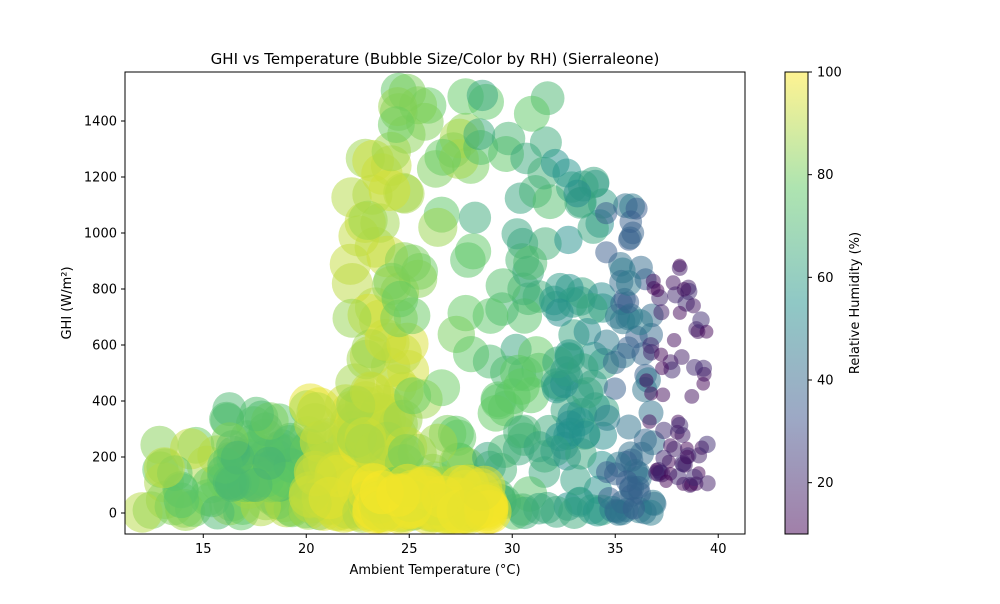 This screenshot has height=604, width=1000. What do you see at coordinates (104, 318) in the screenshot?
I see `y-axis: 0 200 400 600 800 1000 1200 1400` at bounding box center [104, 318].